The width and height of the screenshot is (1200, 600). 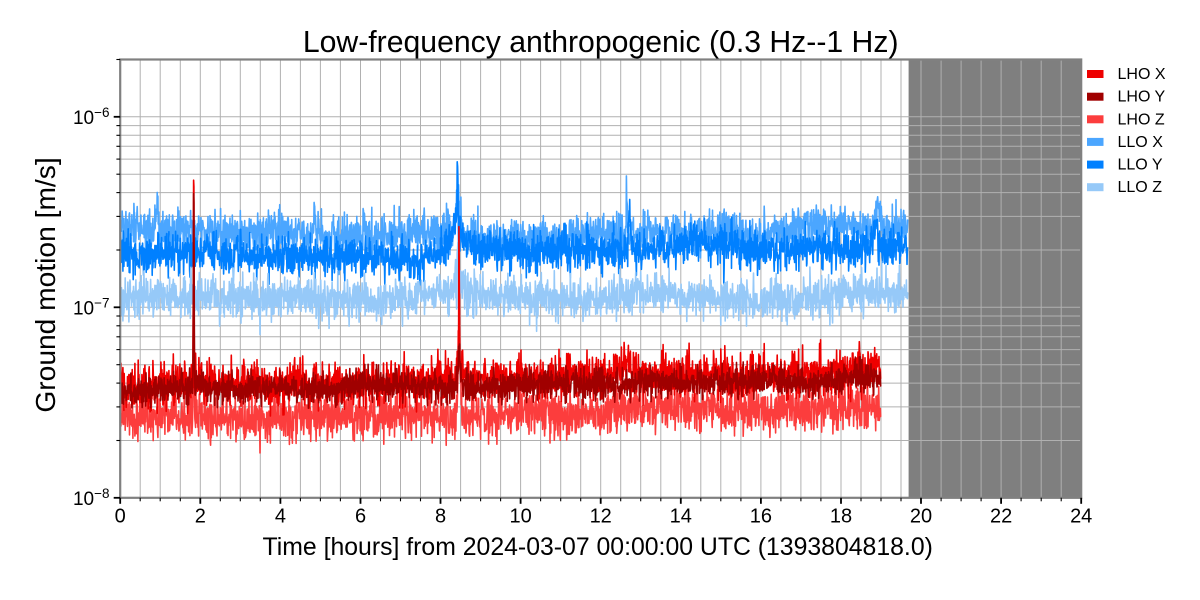 What do you see at coordinates (1001, 517) in the screenshot?
I see `svg-text: 22` at bounding box center [1001, 517].